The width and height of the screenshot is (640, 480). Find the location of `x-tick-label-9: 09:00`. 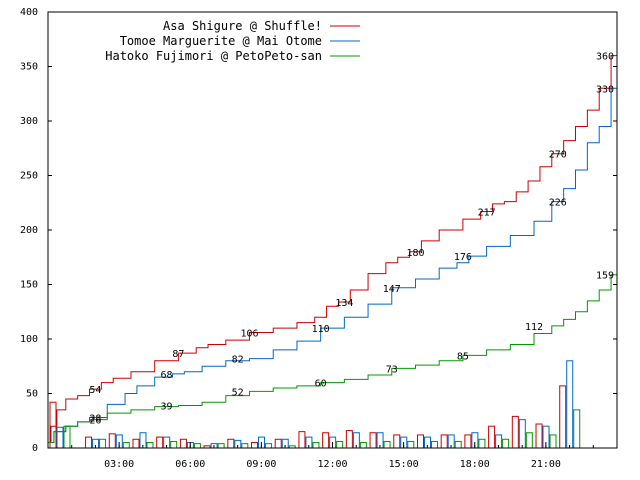

x-tick-label-9: 09:00 is located at coordinates (261, 464).